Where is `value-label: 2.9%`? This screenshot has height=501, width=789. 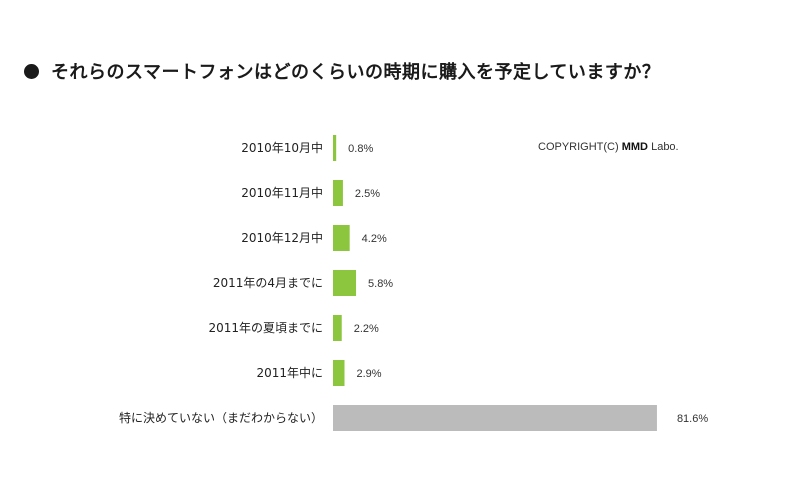 value-label: 2.9% is located at coordinates (369, 374).